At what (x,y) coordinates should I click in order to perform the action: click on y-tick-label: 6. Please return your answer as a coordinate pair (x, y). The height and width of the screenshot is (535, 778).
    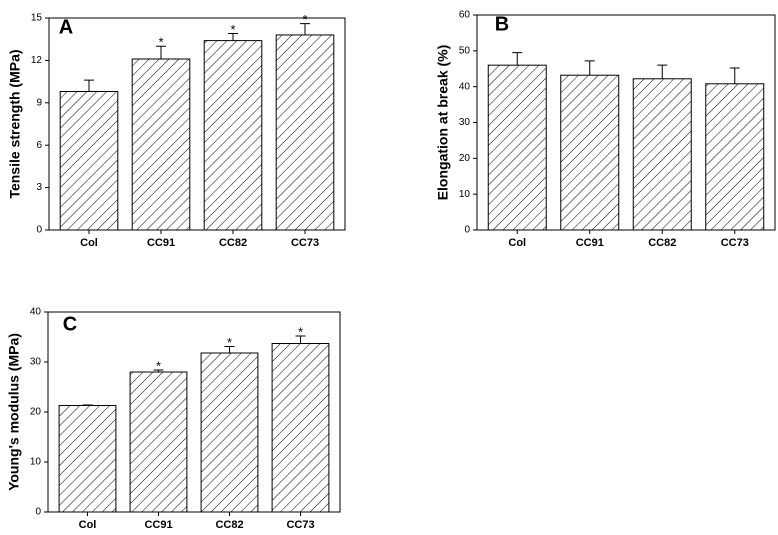
    Looking at the image, I should click on (39, 145).